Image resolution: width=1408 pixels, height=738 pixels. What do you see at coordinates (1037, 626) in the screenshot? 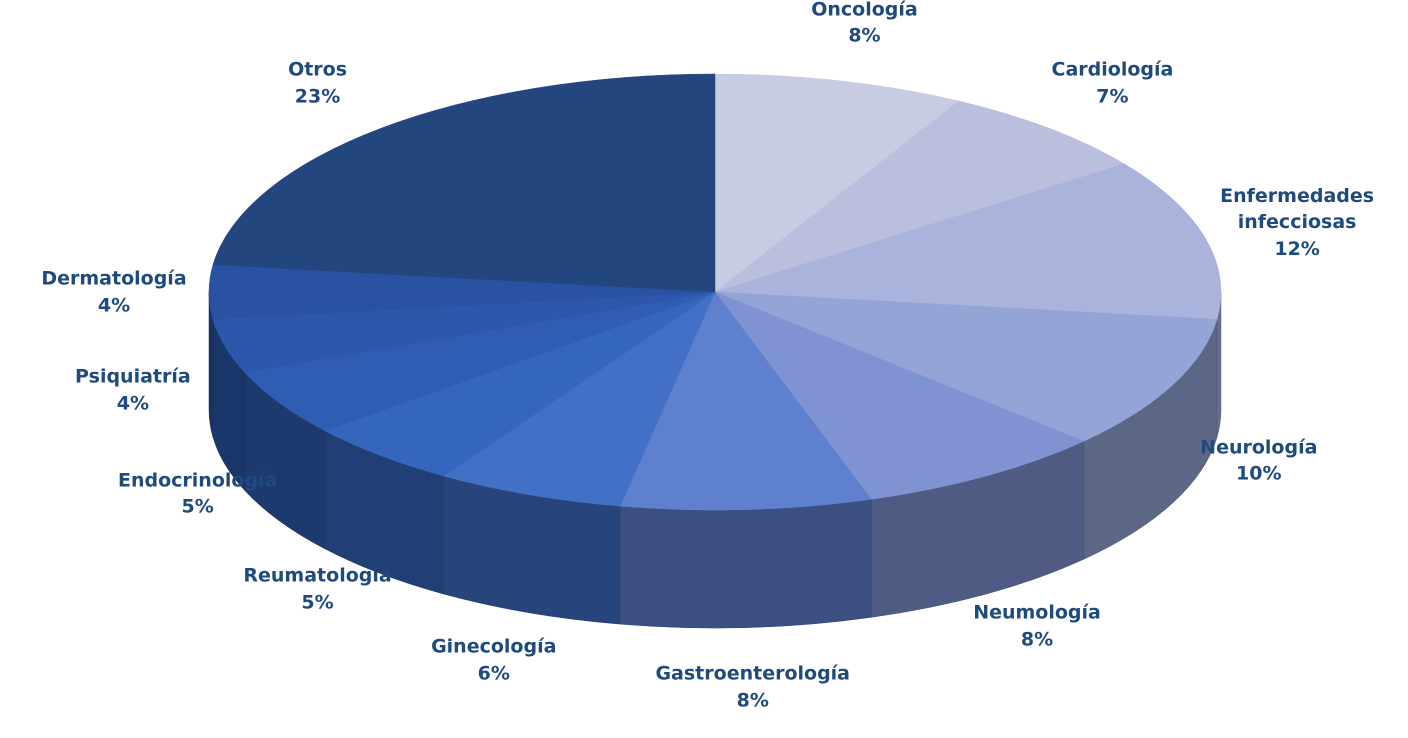
I see `slice-label: Neumología 8%` at bounding box center [1037, 626].